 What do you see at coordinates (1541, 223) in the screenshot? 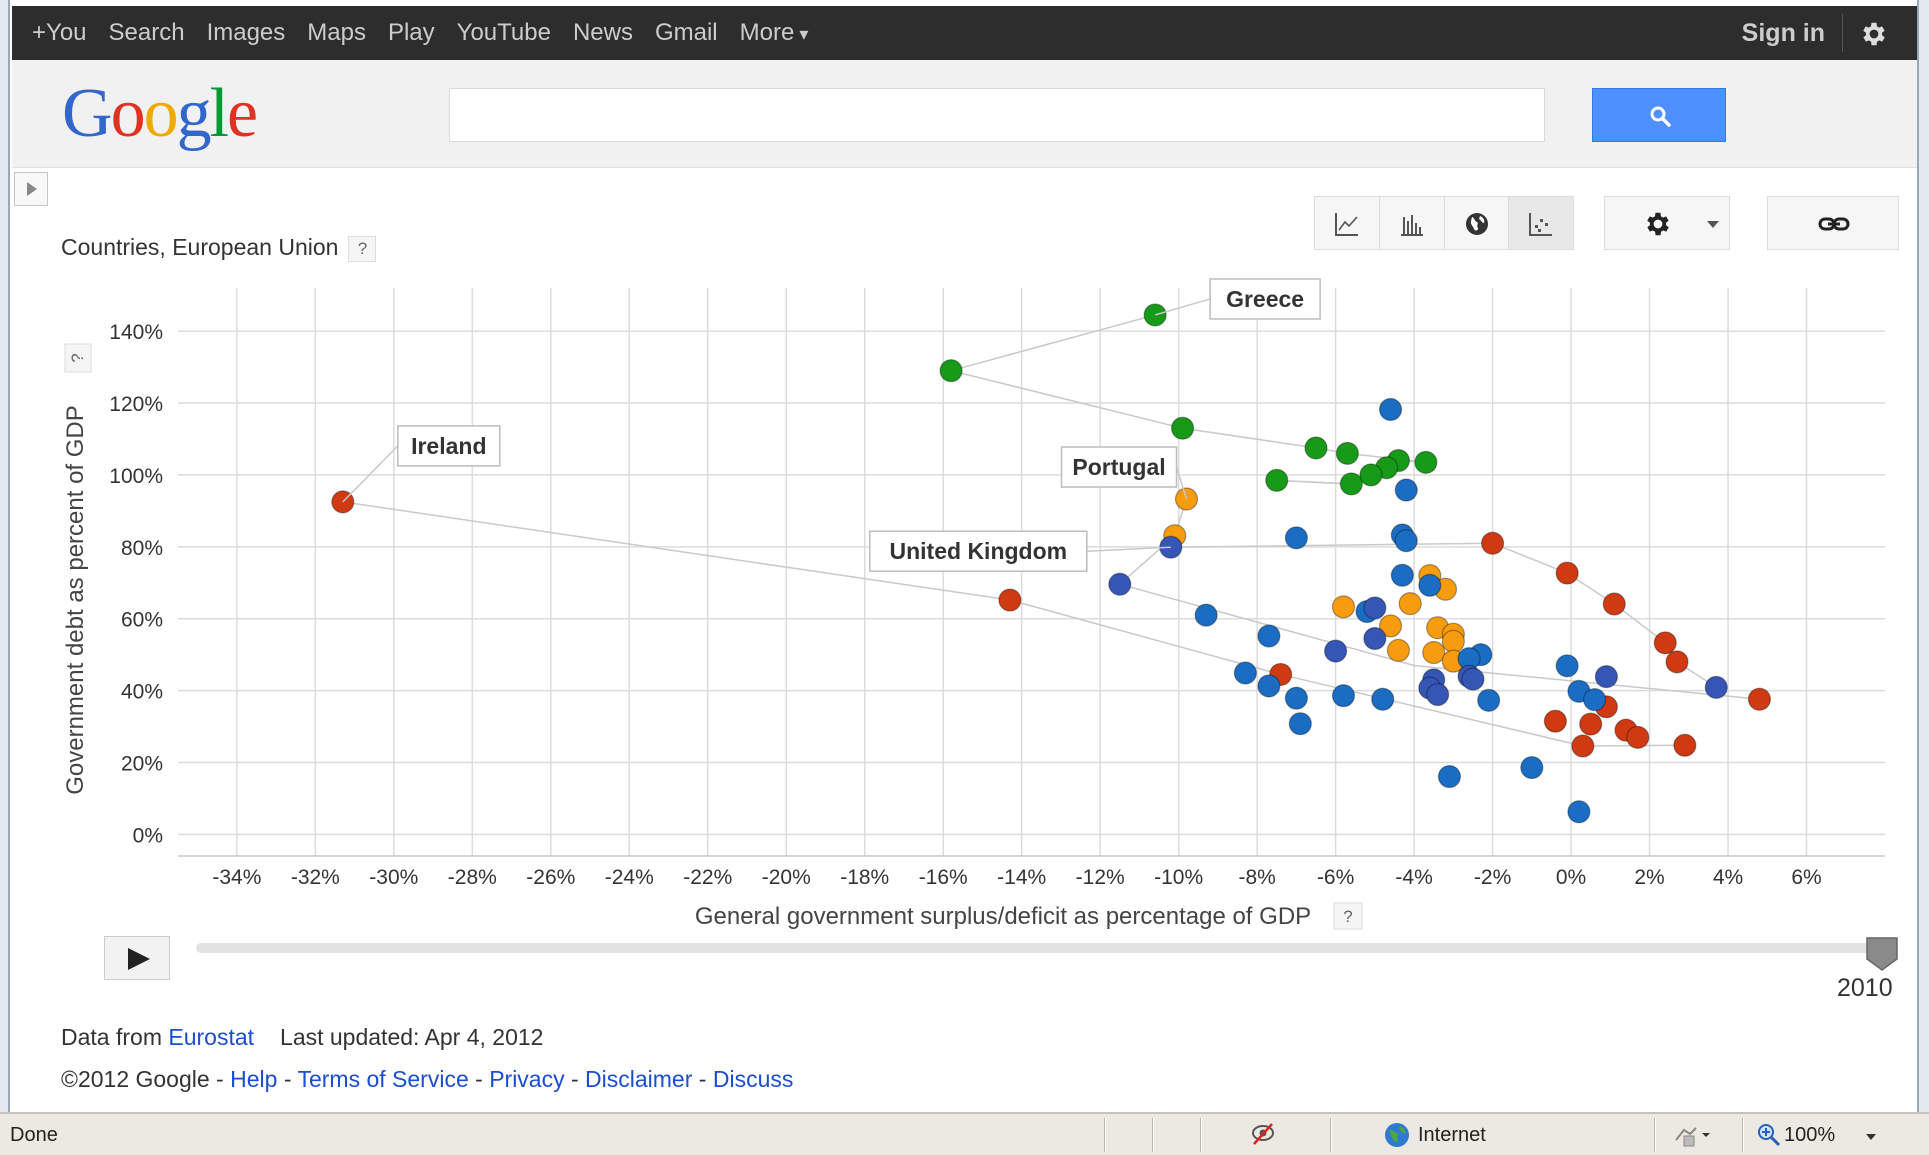
I see `scatter-chart-button` at bounding box center [1541, 223].